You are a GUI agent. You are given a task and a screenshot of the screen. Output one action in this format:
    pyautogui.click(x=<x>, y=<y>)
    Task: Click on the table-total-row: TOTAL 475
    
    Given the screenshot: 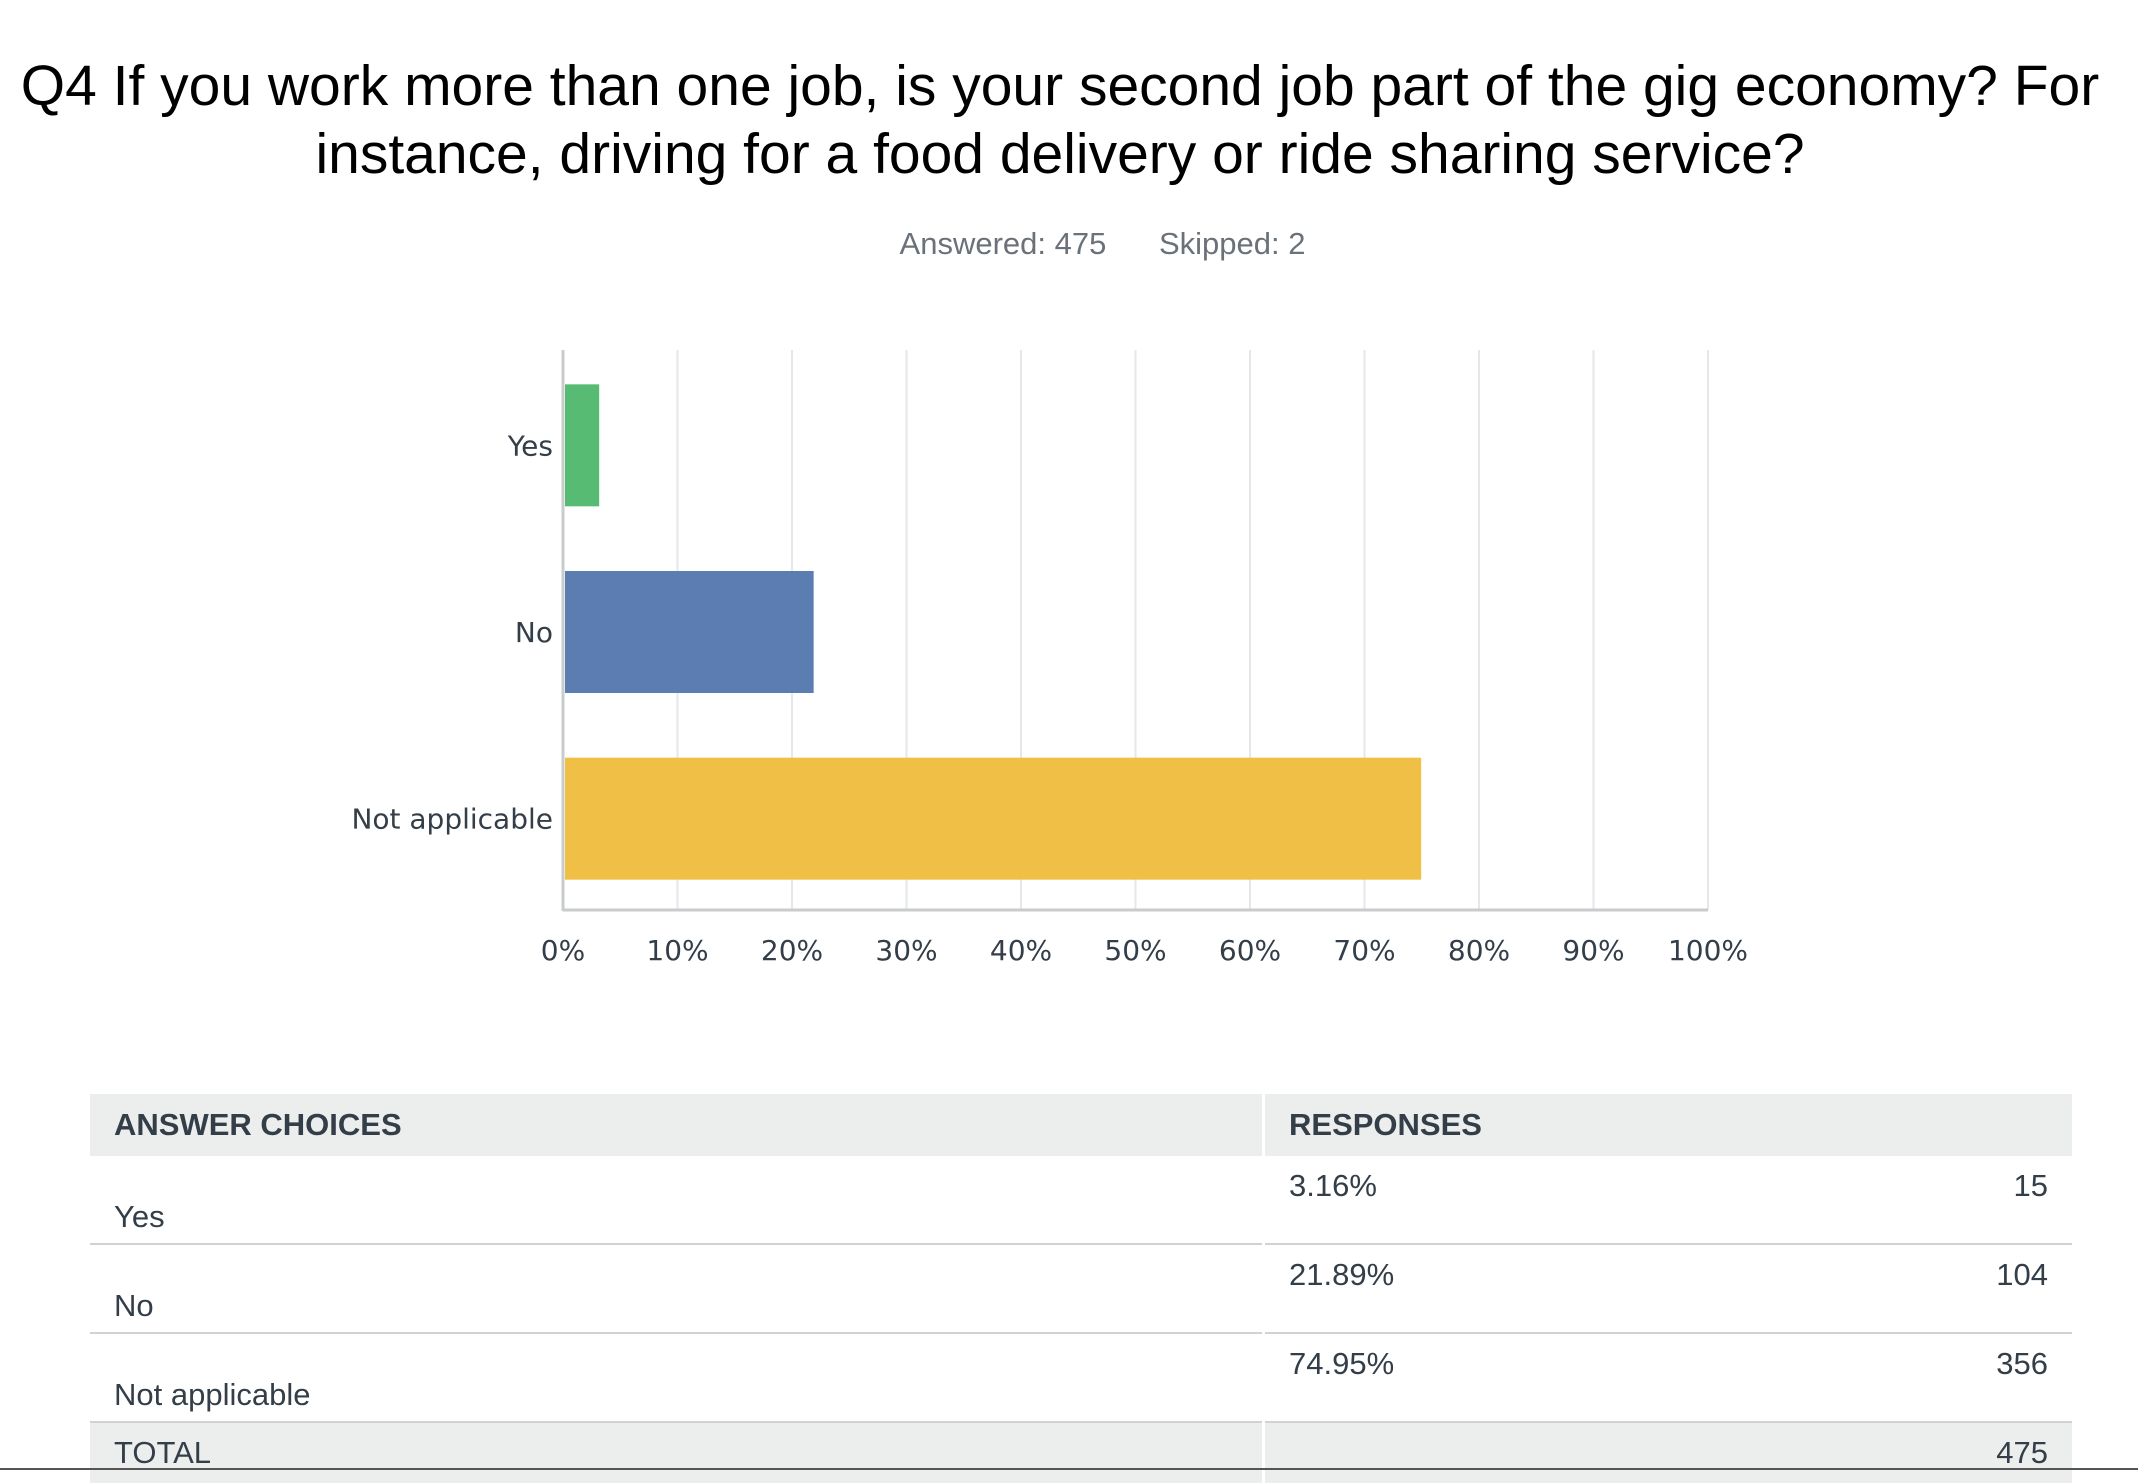 What is the action you would take?
    pyautogui.click(x=1081, y=1452)
    